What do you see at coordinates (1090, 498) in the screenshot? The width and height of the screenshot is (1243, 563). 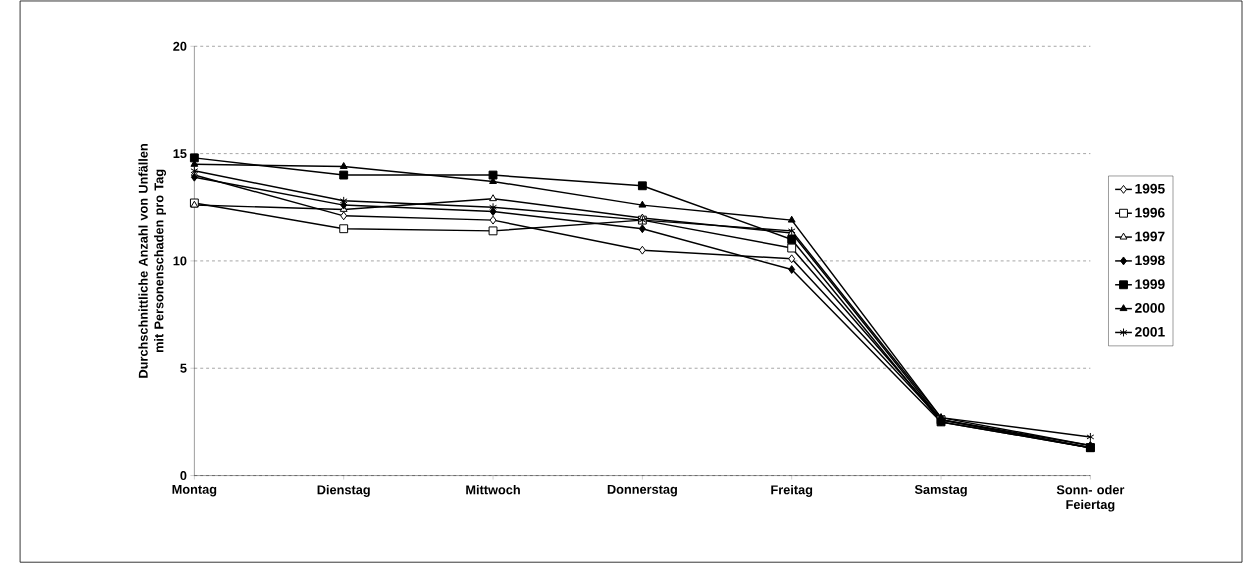 I see `x-tick-label: Sonn- oder Feiertag` at bounding box center [1090, 498].